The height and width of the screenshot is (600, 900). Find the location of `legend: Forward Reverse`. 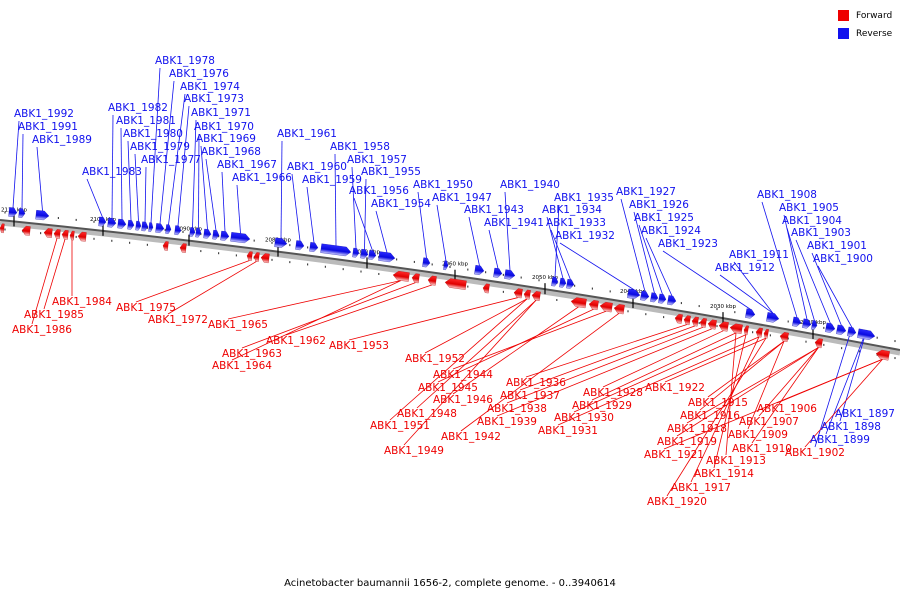

legend: Forward Reverse is located at coordinates (869, 26).